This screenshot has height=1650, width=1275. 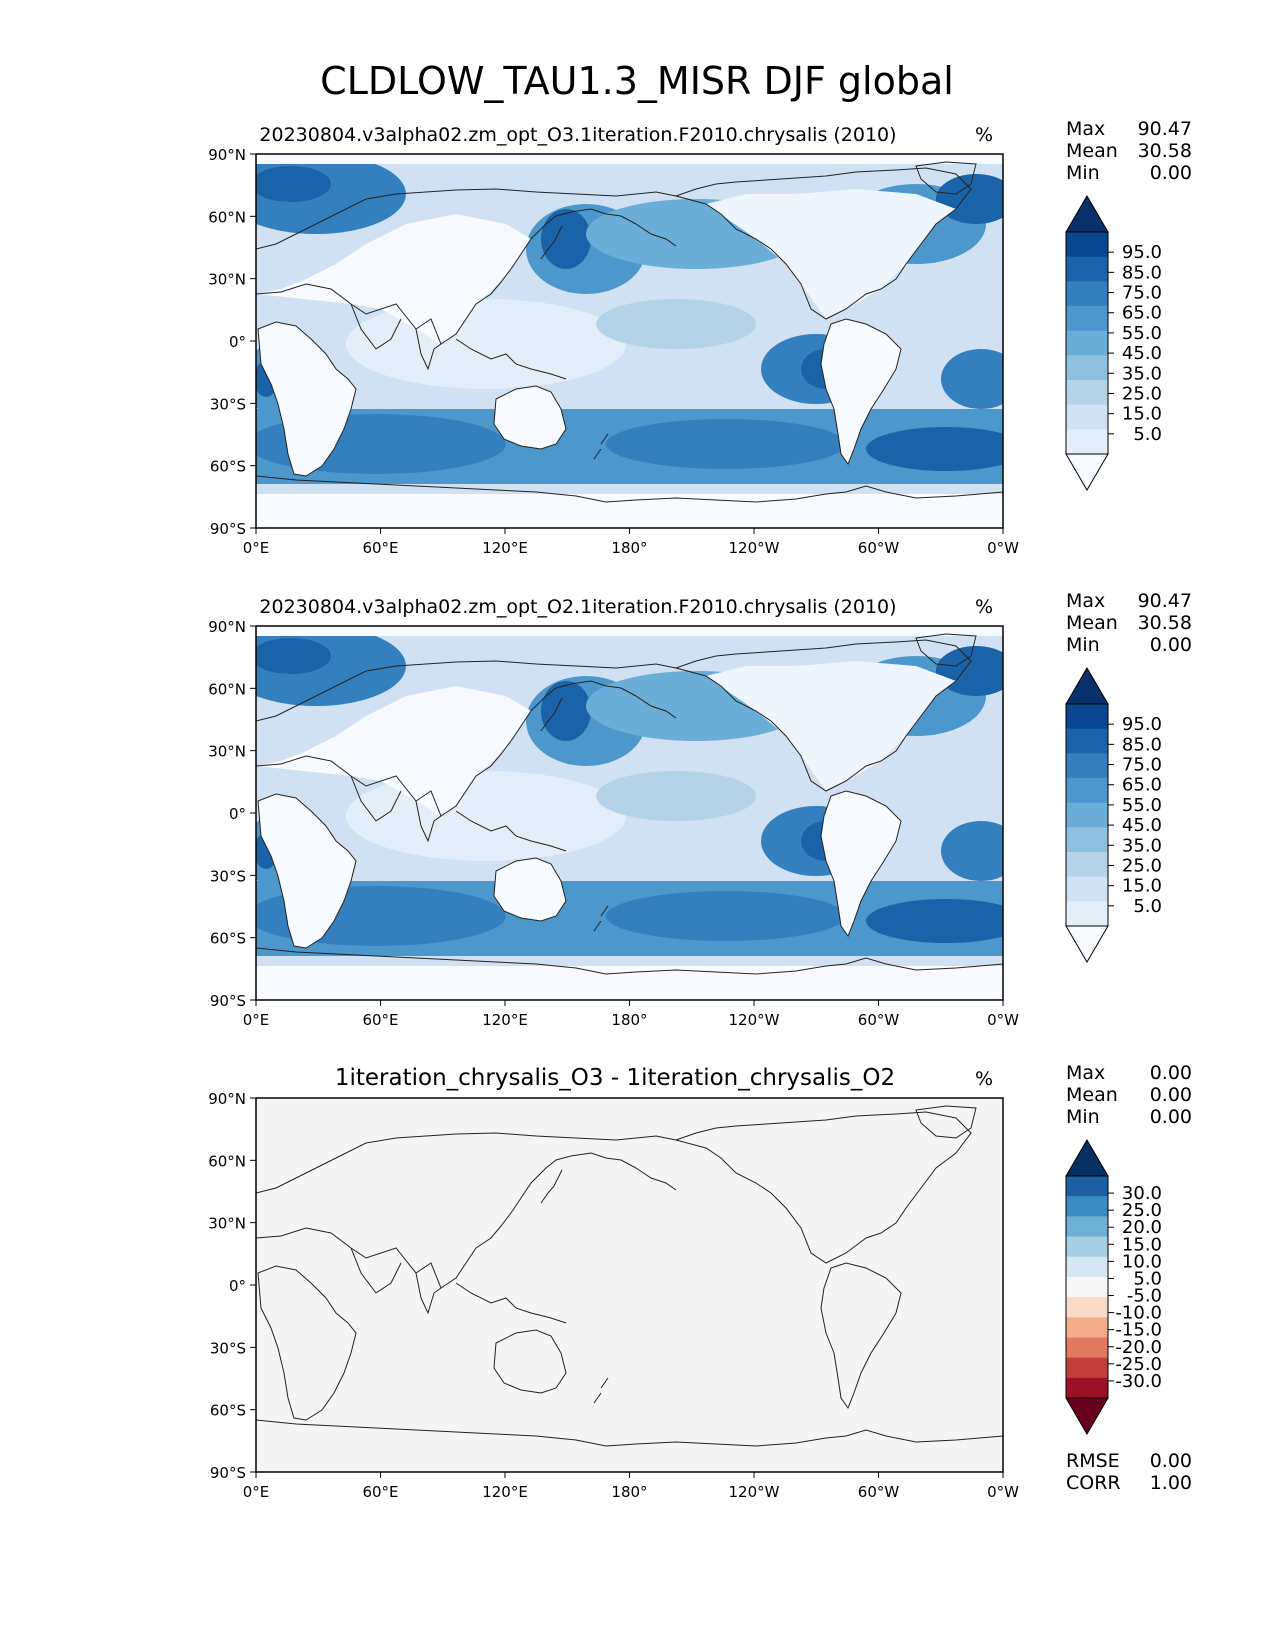 I want to click on panel-1-colorbar: 95.085.075.065.055.045.035.025.015.05.0, so click(x=1113, y=343).